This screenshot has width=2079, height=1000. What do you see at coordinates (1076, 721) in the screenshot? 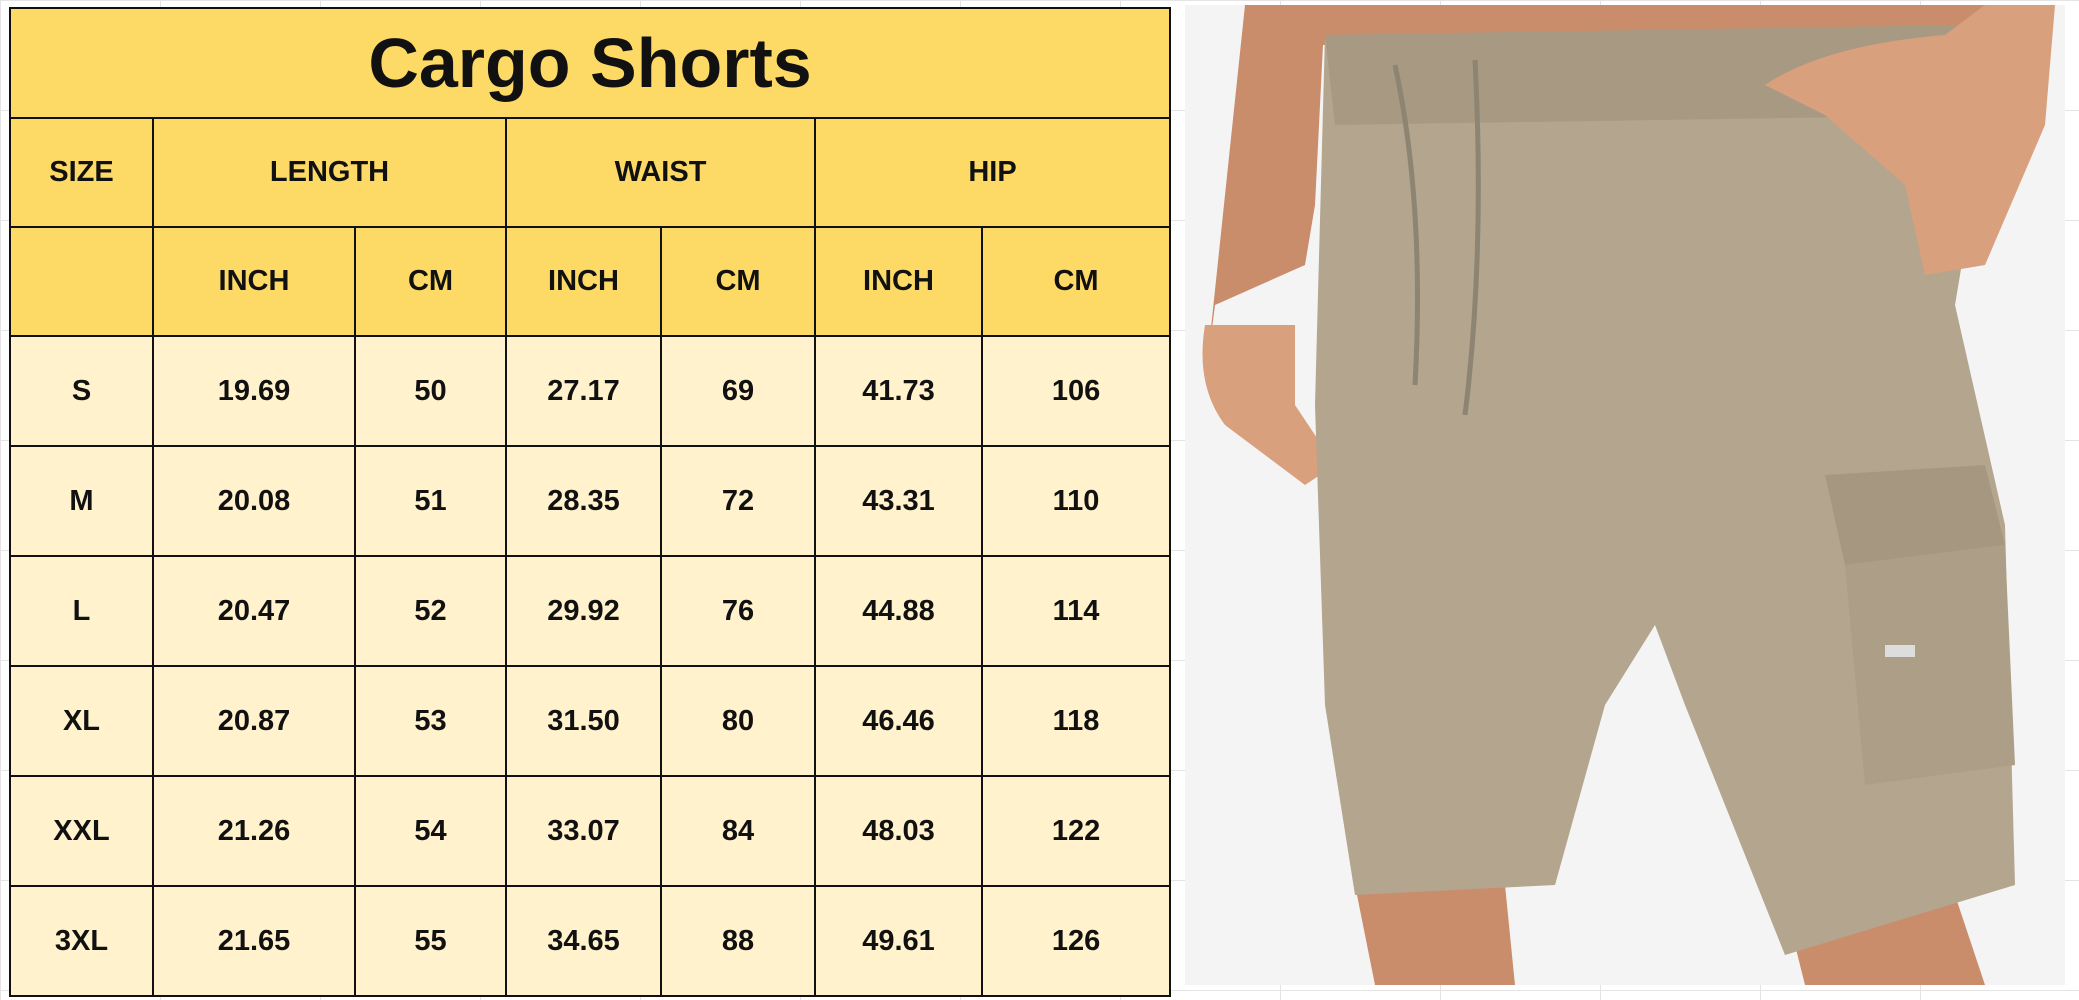
I see `measurement-cell: 118` at bounding box center [1076, 721].